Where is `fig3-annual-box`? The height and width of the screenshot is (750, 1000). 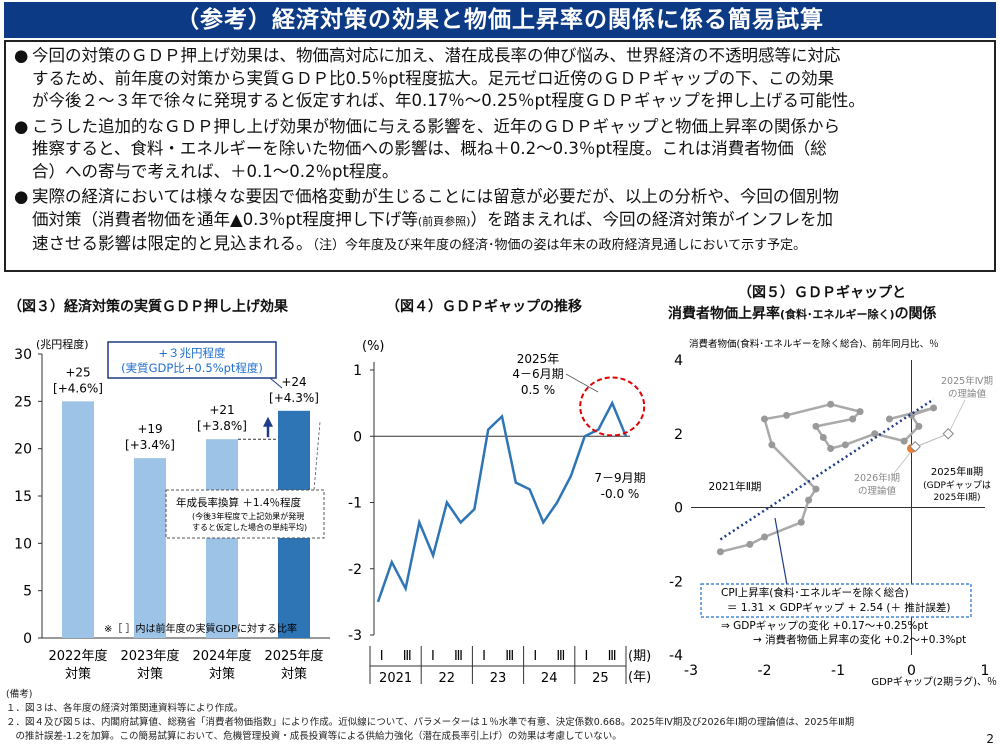 fig3-annual-box is located at coordinates (245, 514).